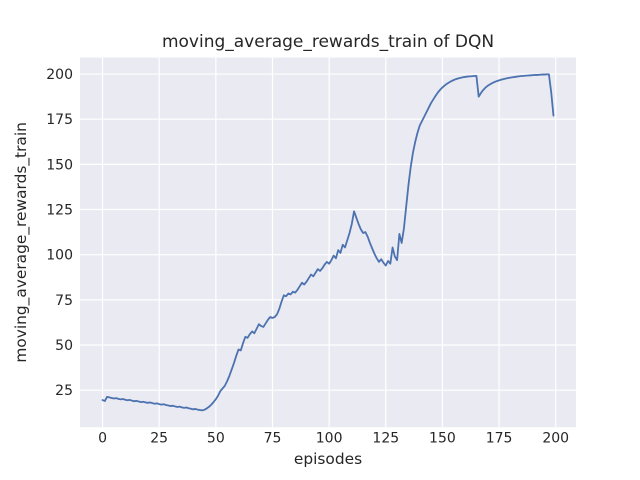 Image resolution: width=640 pixels, height=480 pixels. What do you see at coordinates (499, 439) in the screenshot?
I see `x-tick-label: 175` at bounding box center [499, 439].